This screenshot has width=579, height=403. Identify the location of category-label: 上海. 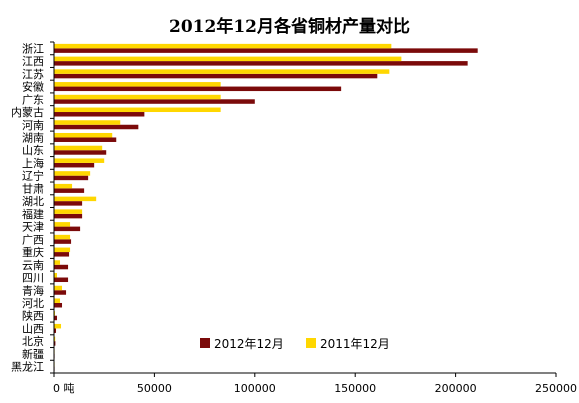
(33, 163).